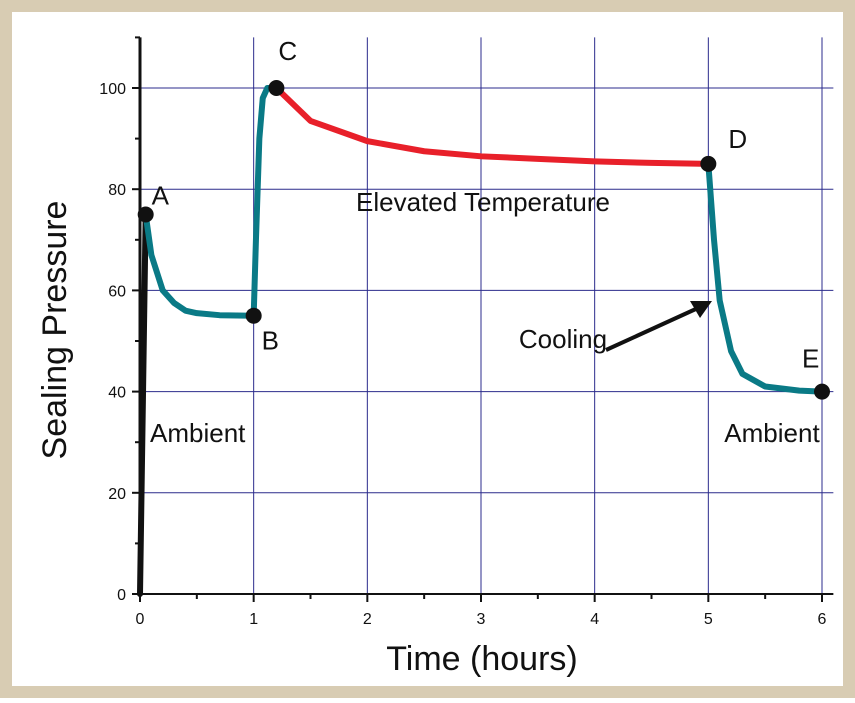  What do you see at coordinates (117, 291) in the screenshot?
I see `y-tick-label: 60` at bounding box center [117, 291].